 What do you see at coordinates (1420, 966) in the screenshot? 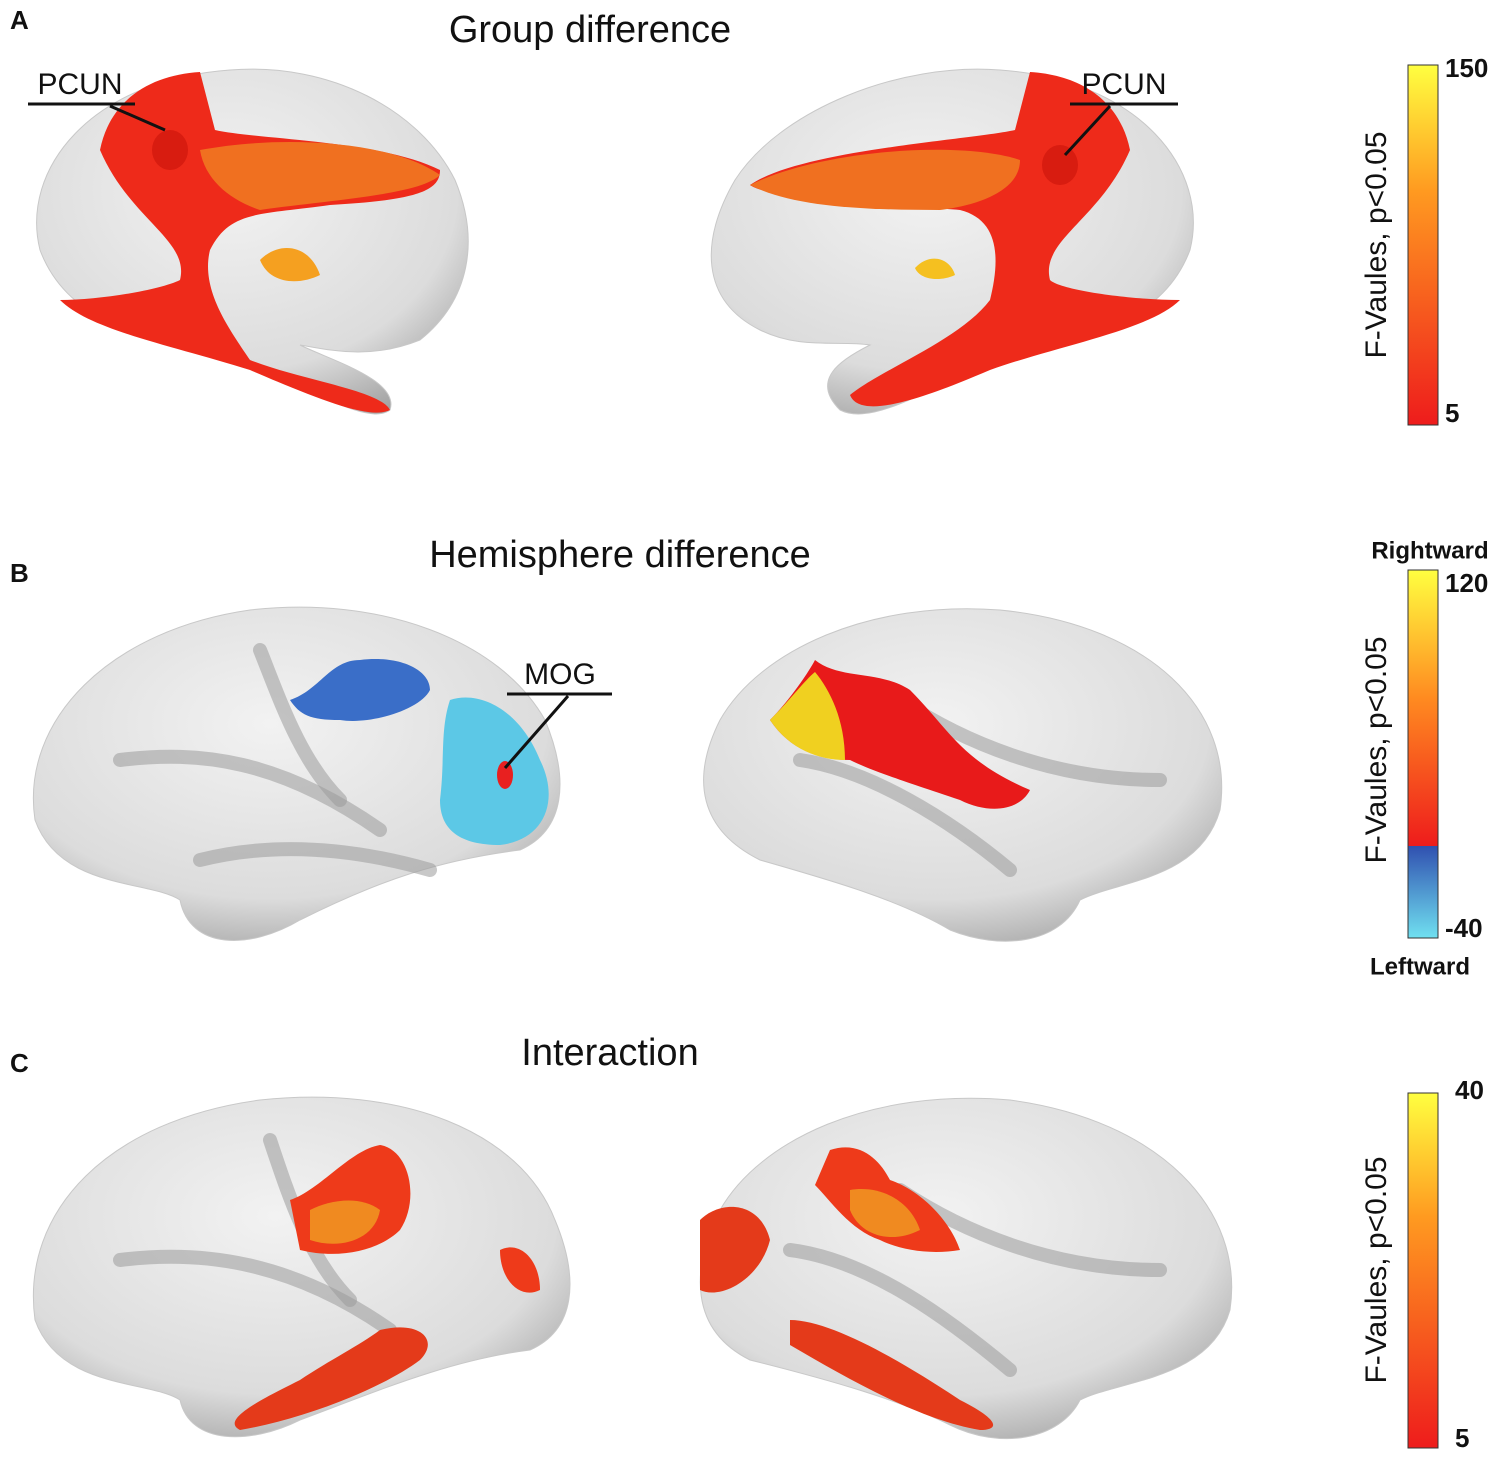
I see `colorbar-bottom-label: Leftward` at bounding box center [1420, 966].